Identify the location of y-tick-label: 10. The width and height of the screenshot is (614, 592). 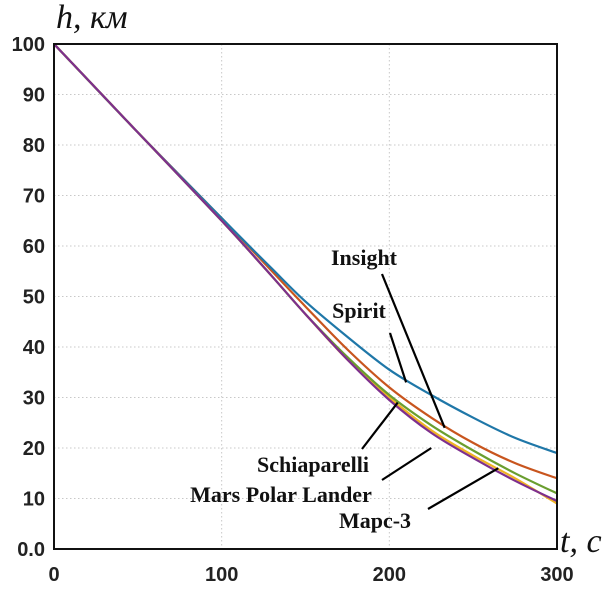
(34, 500).